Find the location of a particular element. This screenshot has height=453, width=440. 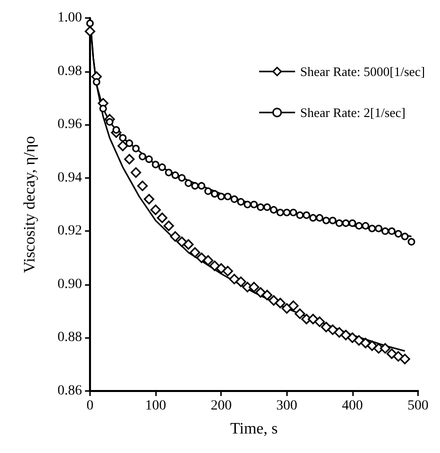

y-axis-title: Viscosity decay, η/ηo is located at coordinates (30, 204).